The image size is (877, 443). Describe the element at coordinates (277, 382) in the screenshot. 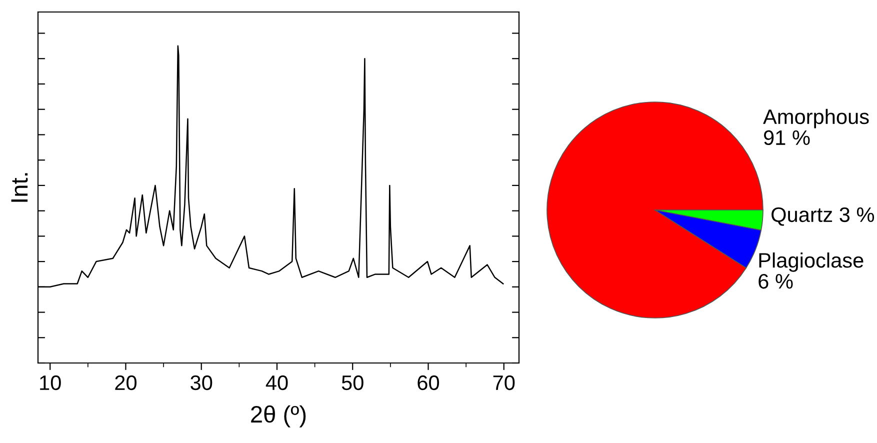

I see `x-tick-label: 40` at that location.